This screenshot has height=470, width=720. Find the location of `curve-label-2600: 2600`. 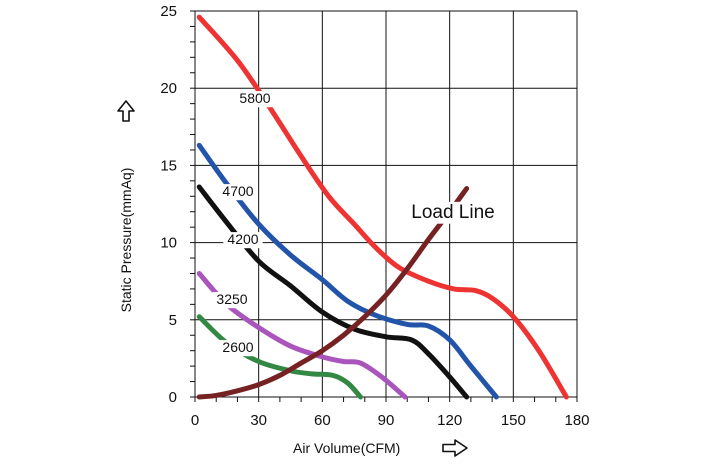

curve-label-2600: 2600 is located at coordinates (237, 347).